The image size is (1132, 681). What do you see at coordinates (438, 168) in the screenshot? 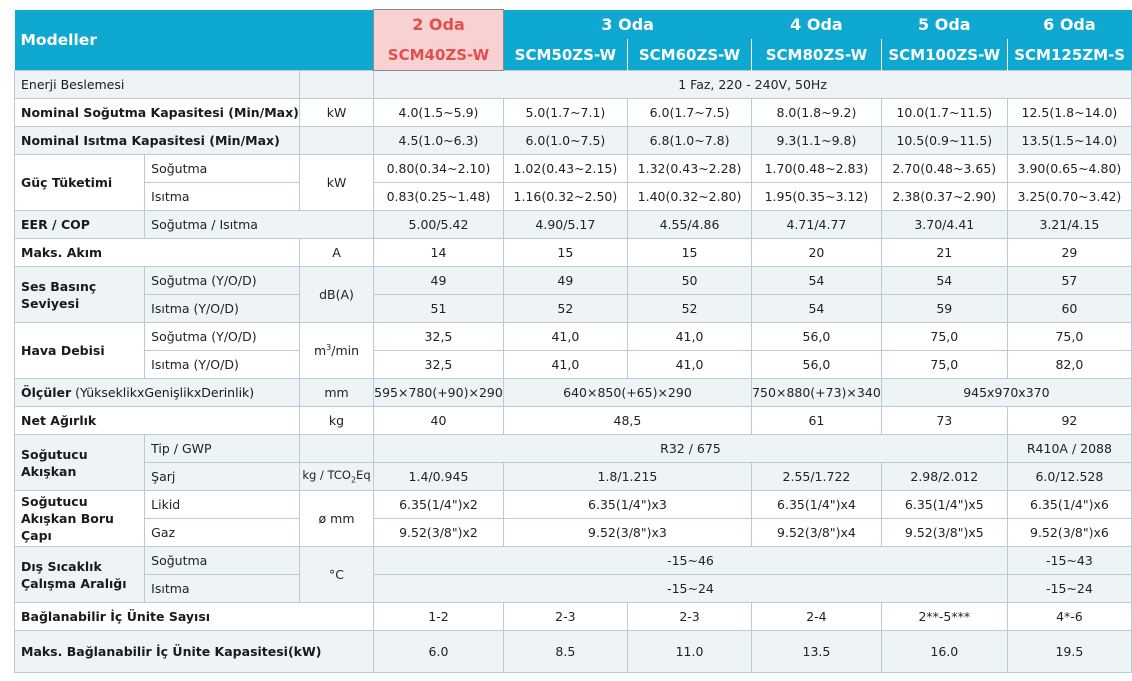
I see `value-cell: 0.80(0.34~2.10)` at bounding box center [438, 168].